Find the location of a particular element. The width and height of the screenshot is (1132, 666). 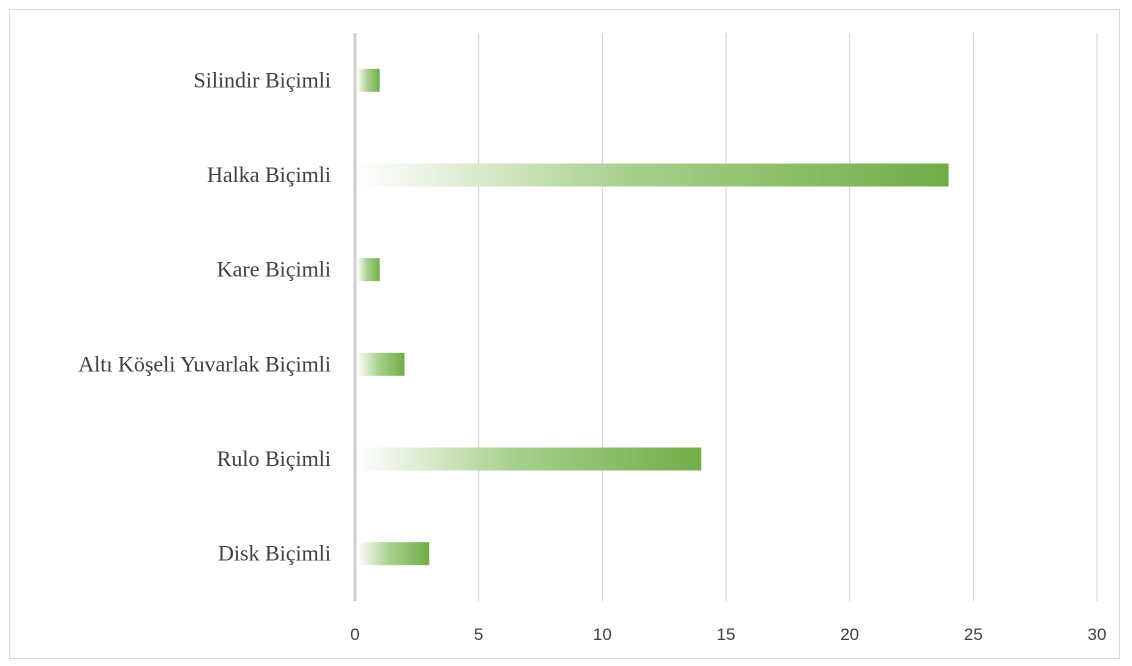

category-label: Silindir Biçimli is located at coordinates (262, 79).